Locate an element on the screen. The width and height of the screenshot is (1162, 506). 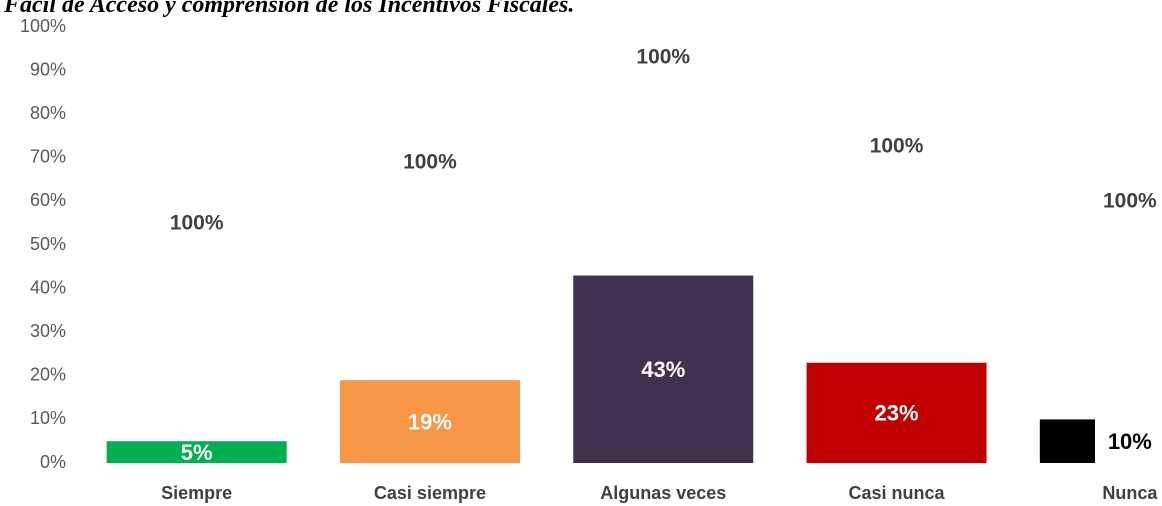
x-tick-label: Siempre is located at coordinates (196, 493).